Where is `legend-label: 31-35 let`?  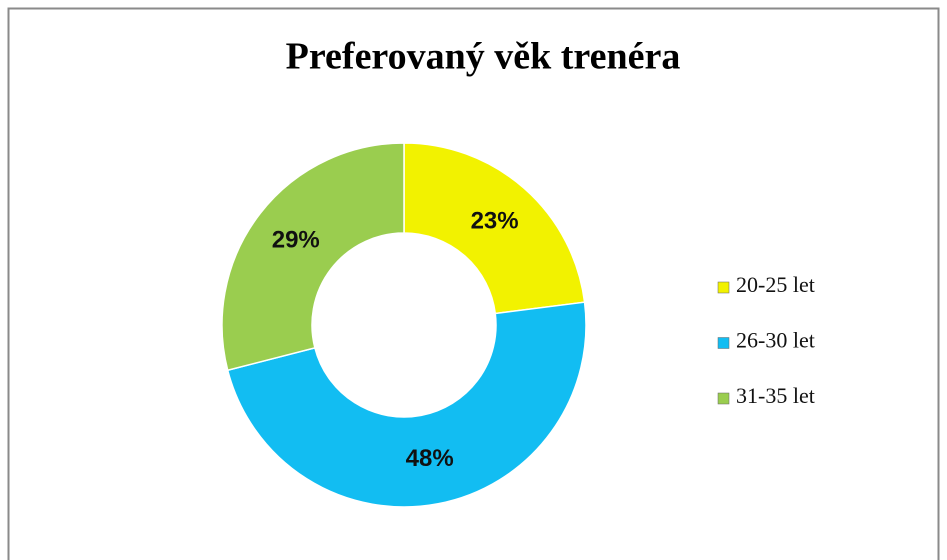 legend-label: 31-35 let is located at coordinates (775, 395).